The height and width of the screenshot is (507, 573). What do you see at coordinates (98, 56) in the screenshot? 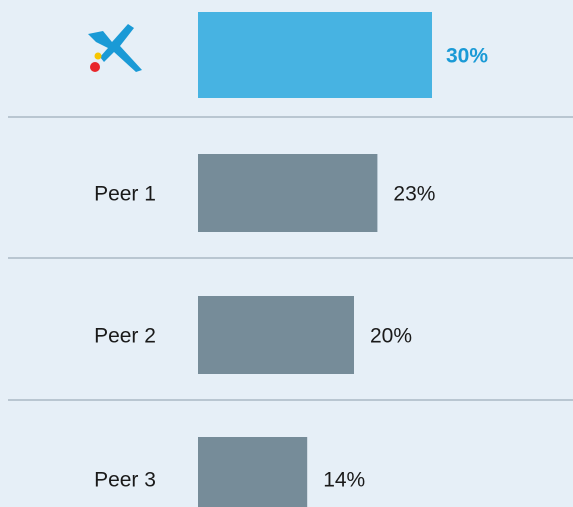
I see `logo-dot-yellow` at bounding box center [98, 56].